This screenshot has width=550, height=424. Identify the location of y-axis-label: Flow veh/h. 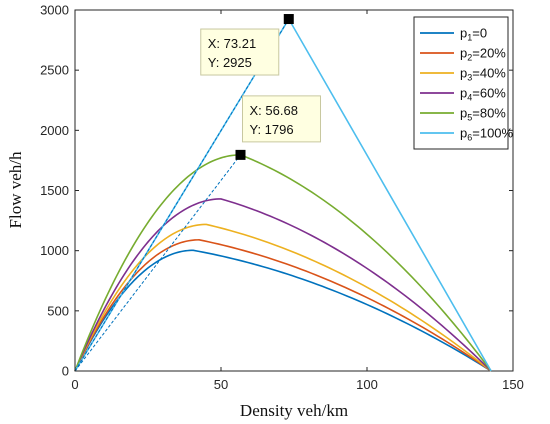
(15, 189).